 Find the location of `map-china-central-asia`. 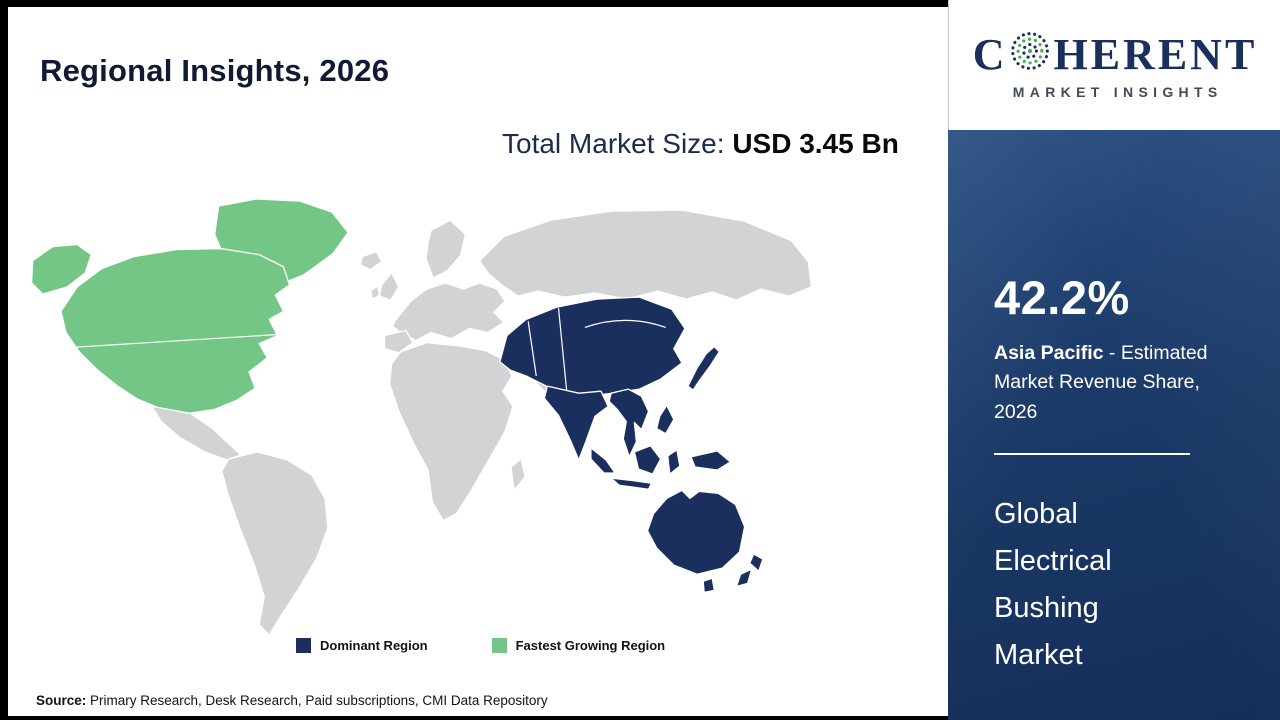

map-china-central-asia is located at coordinates (592, 346).